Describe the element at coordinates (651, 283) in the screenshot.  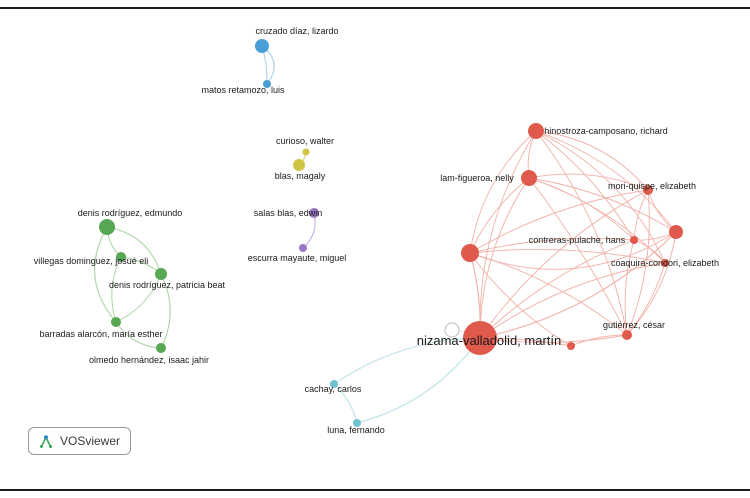
I see `edge-gutierrez-rednode-b` at that location.